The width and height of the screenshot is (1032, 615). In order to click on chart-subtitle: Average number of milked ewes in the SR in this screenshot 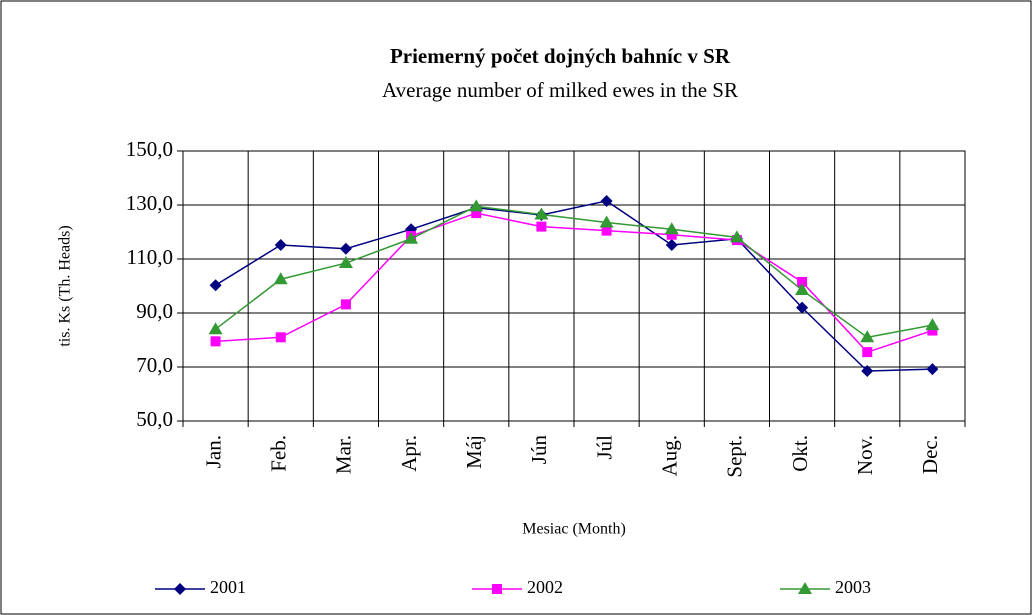, I will do `click(560, 90)`.